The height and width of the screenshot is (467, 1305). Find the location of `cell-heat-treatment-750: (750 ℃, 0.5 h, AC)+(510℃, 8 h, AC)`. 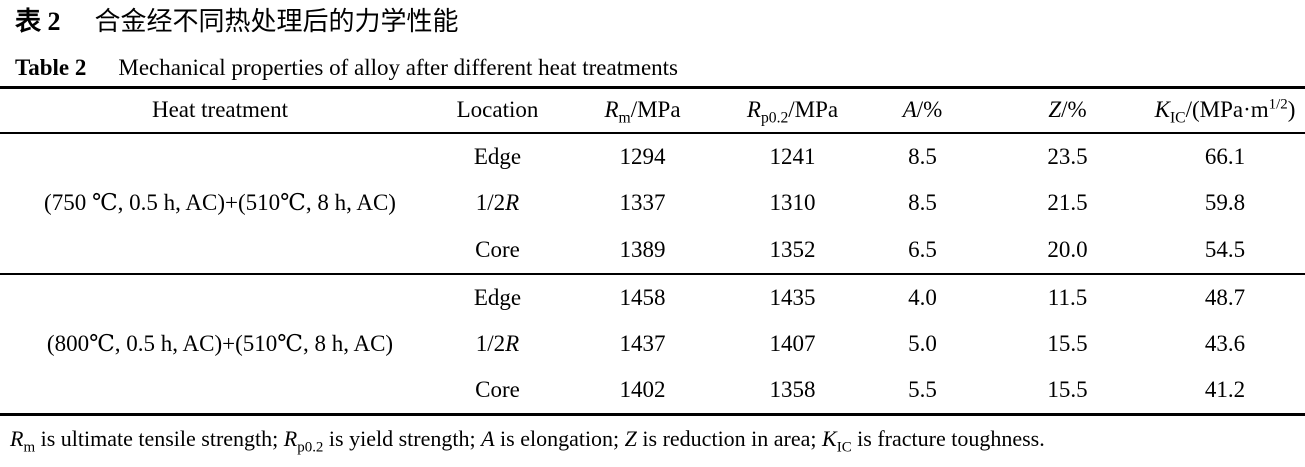

cell-heat-treatment-750: (750 ℃, 0.5 h, AC)+(510℃, 8 h, AC) is located at coordinates (220, 202).